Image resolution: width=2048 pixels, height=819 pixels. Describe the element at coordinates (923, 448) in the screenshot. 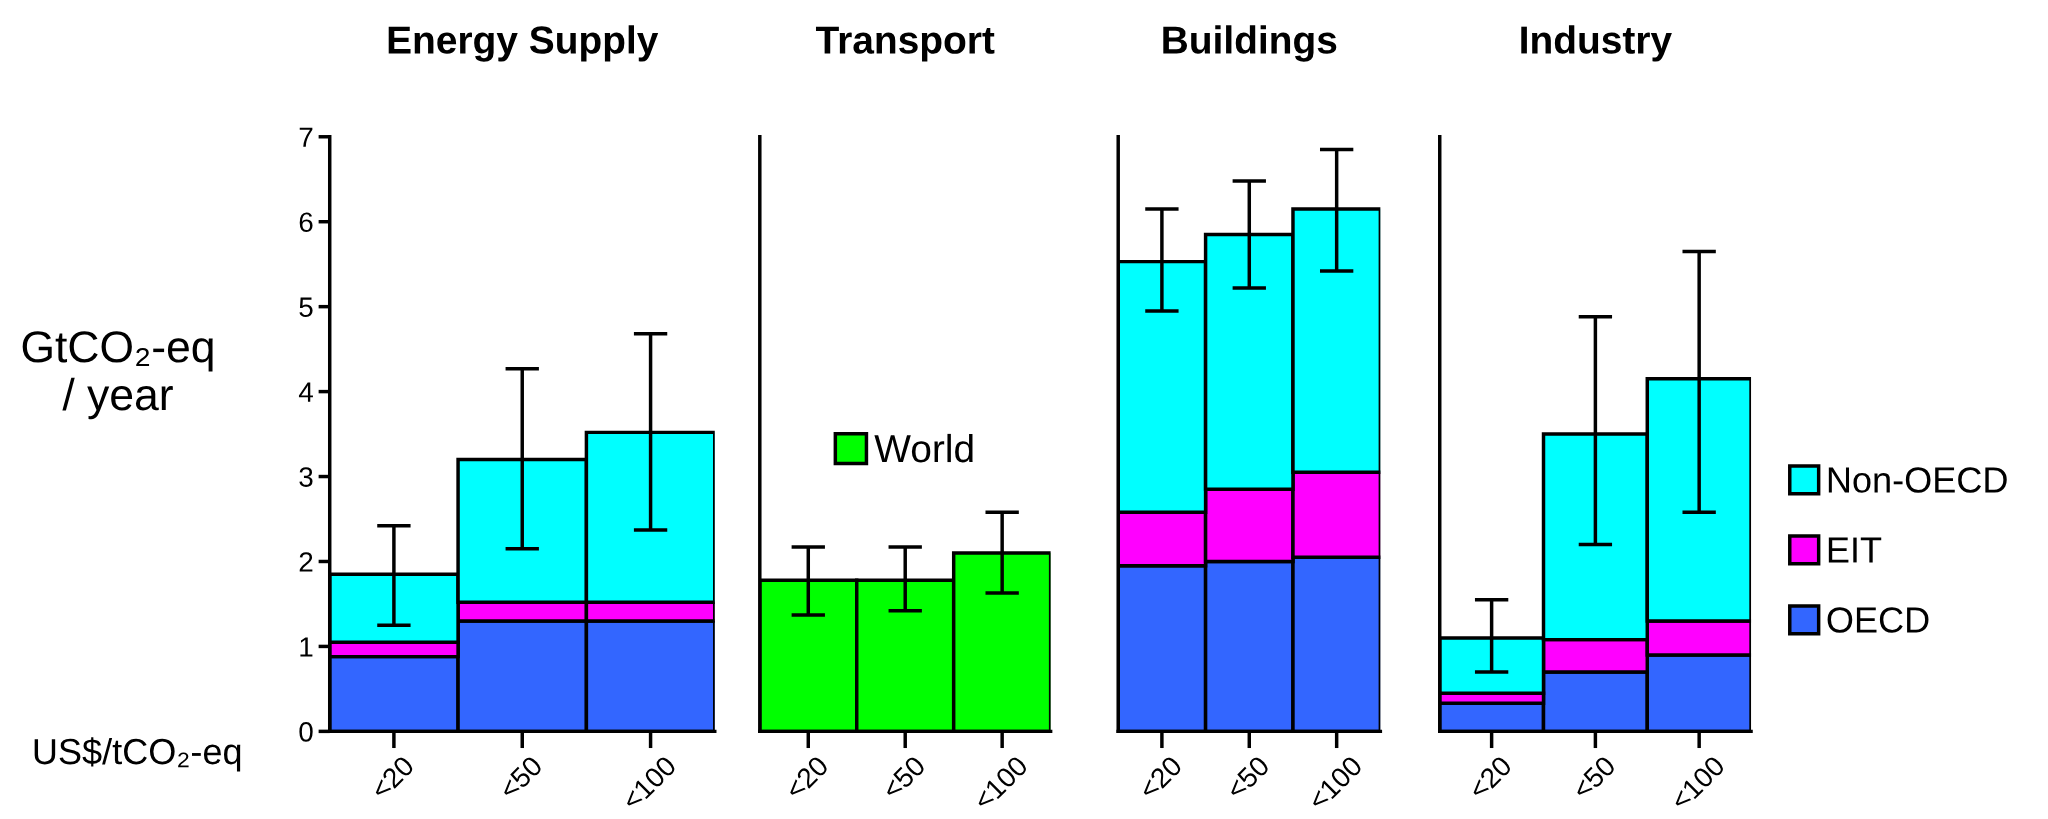

I see `legend-label: World` at that location.